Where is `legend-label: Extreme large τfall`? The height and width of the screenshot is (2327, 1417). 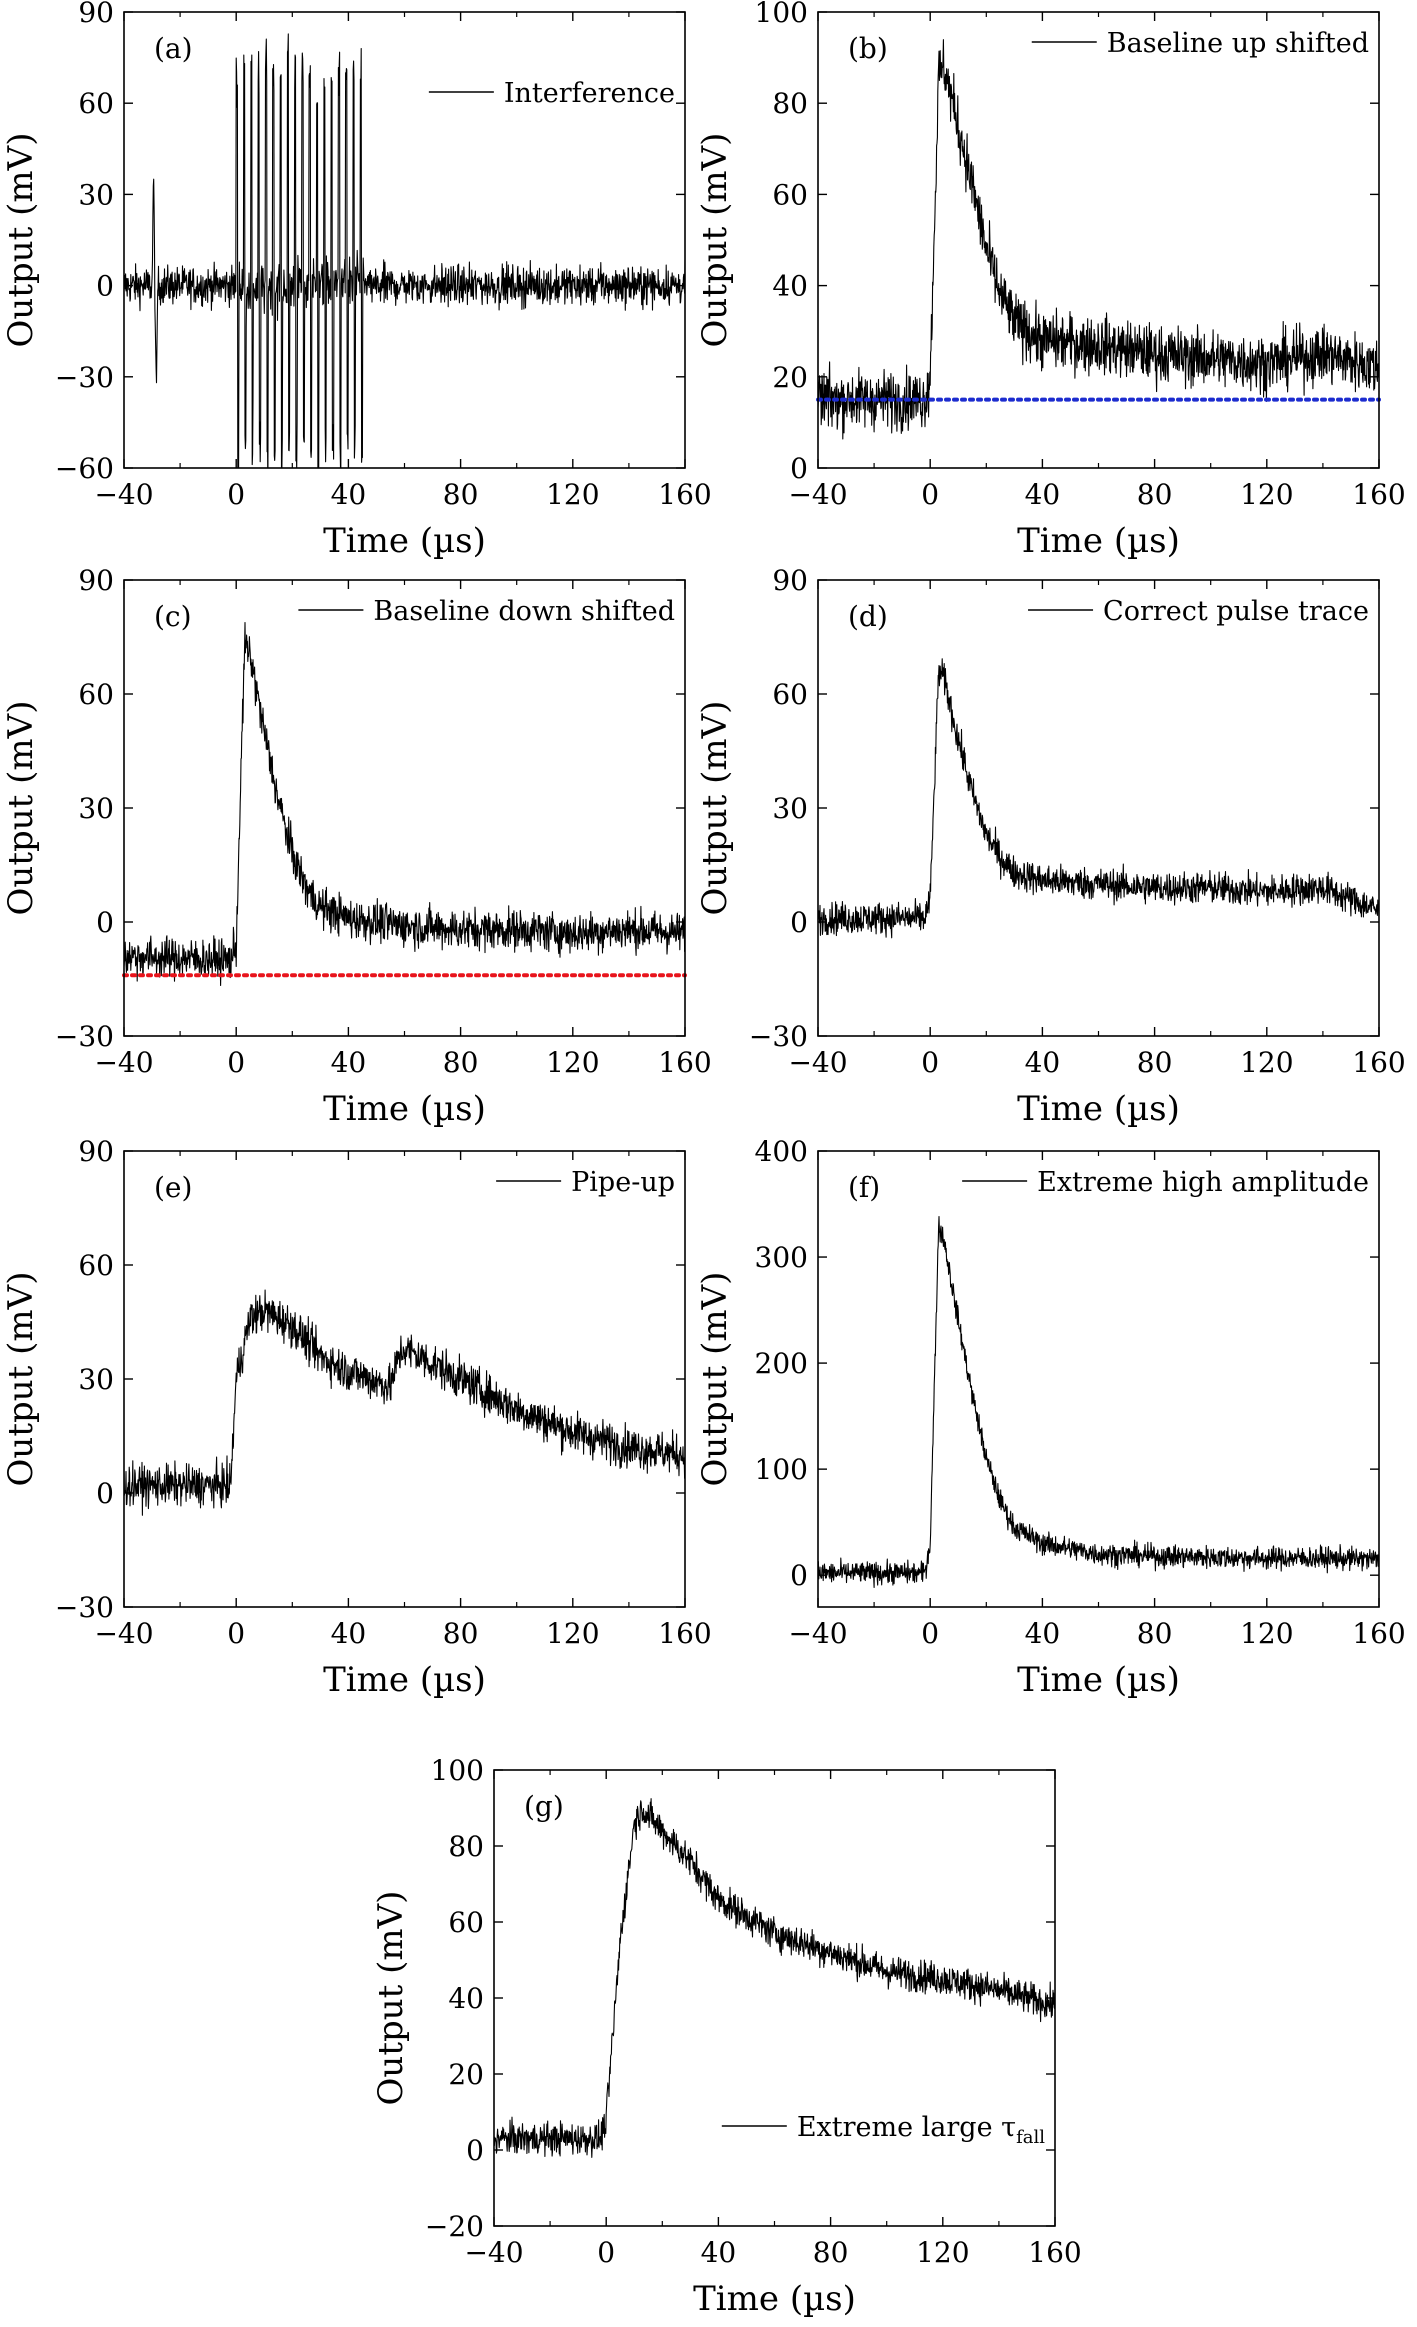 legend-label: Extreme large τfall is located at coordinates (921, 2130).